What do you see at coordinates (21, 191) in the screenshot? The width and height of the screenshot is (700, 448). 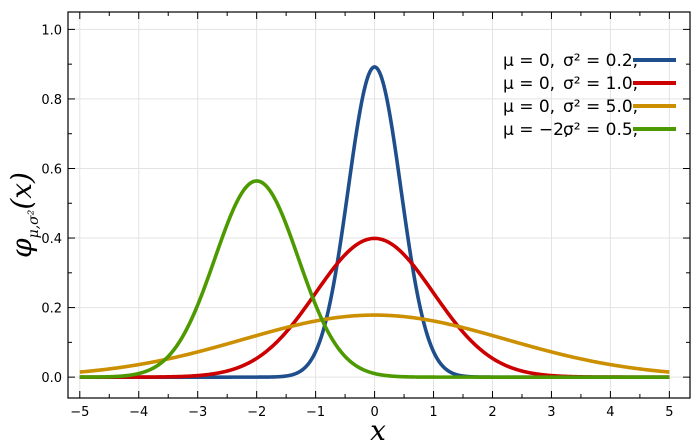 I see `y-axis-title-arg: (x)` at bounding box center [21, 191].